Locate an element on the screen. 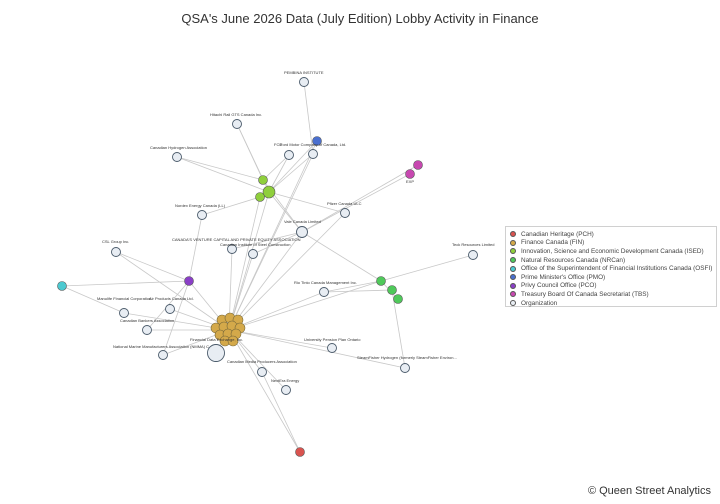 Image resolution: width=720 pixels, height=504 pixels. node-cha is located at coordinates (177, 157).